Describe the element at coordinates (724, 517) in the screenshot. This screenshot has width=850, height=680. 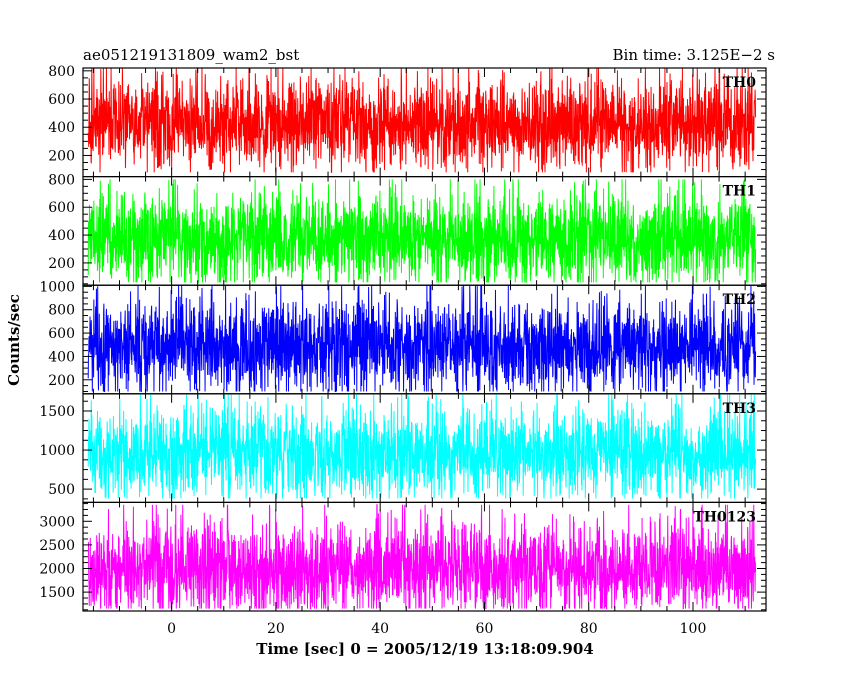
I see `panel-label-th0123: TH0123` at that location.